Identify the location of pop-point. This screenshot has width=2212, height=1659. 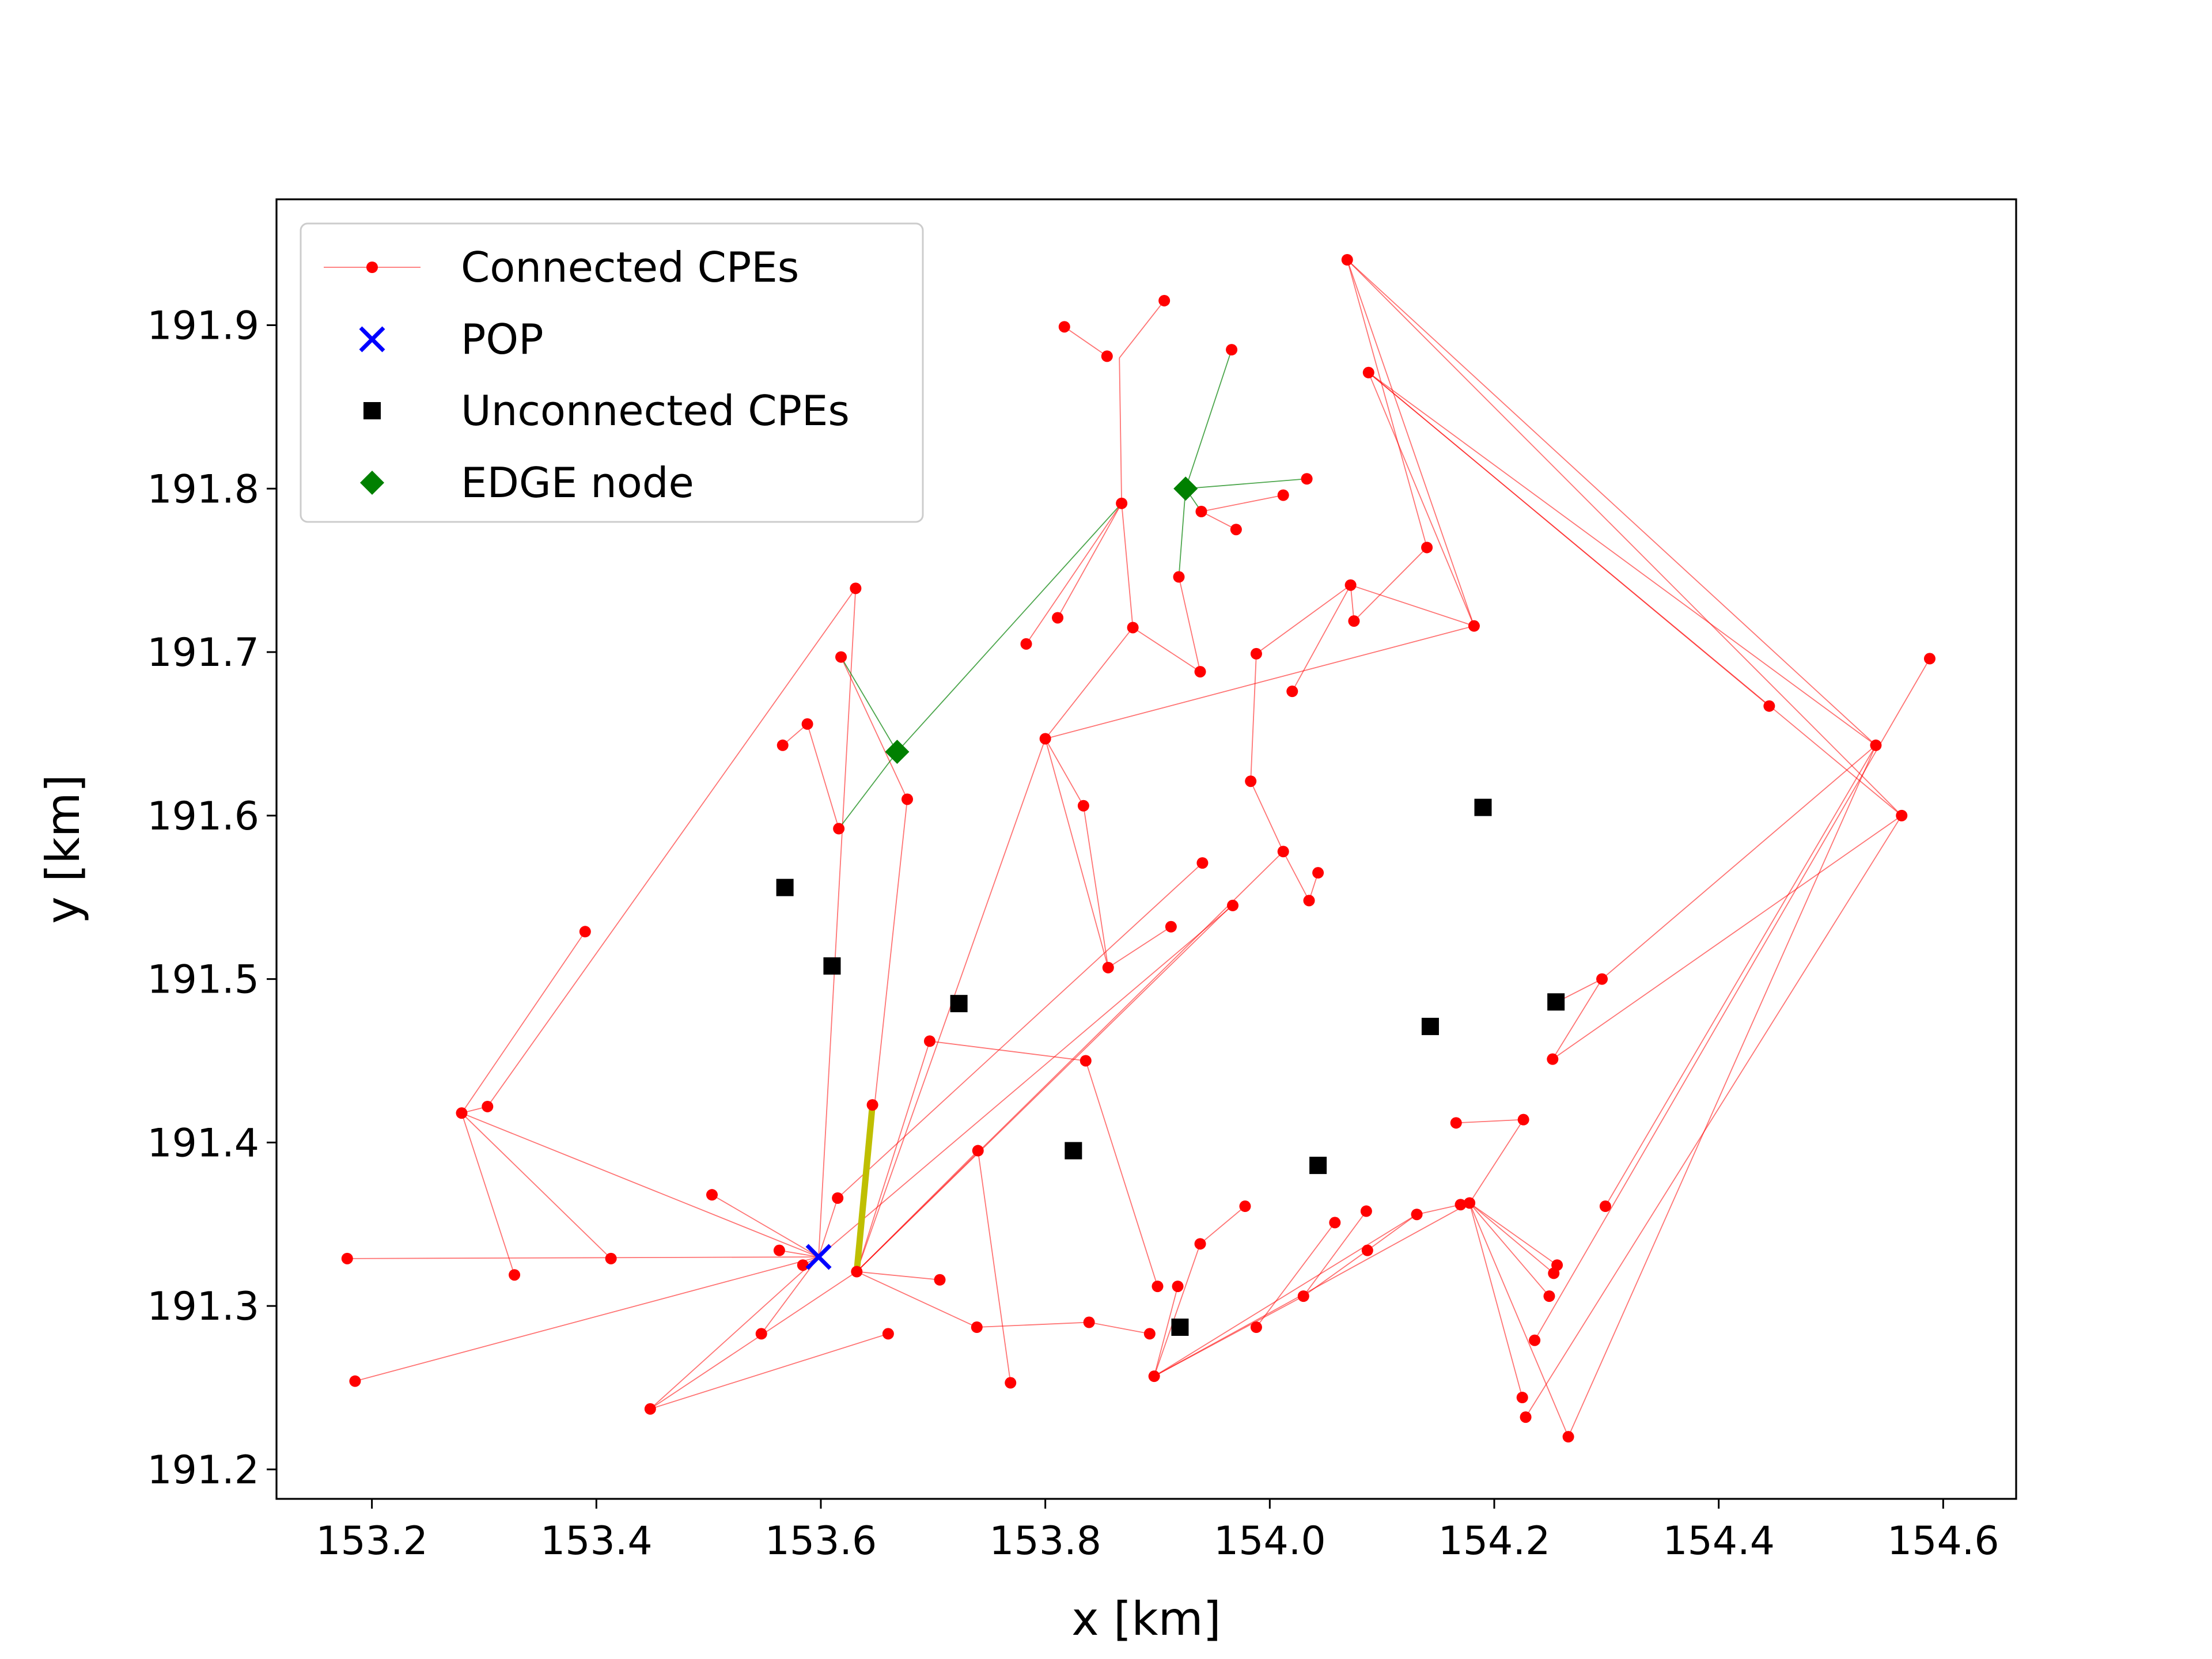
(818, 1257).